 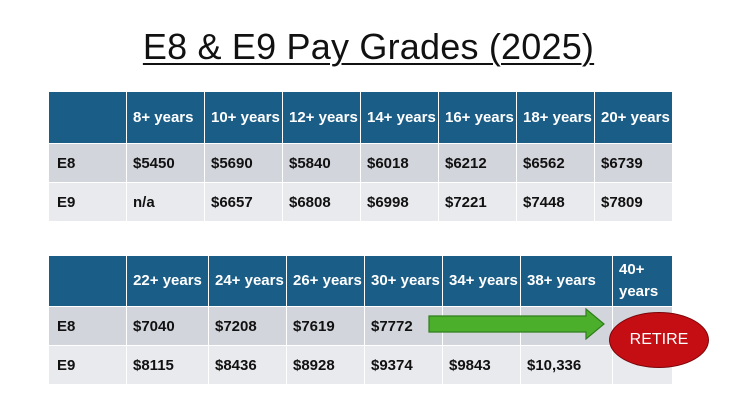 I want to click on retire-badge: RETIRE, so click(x=659, y=340).